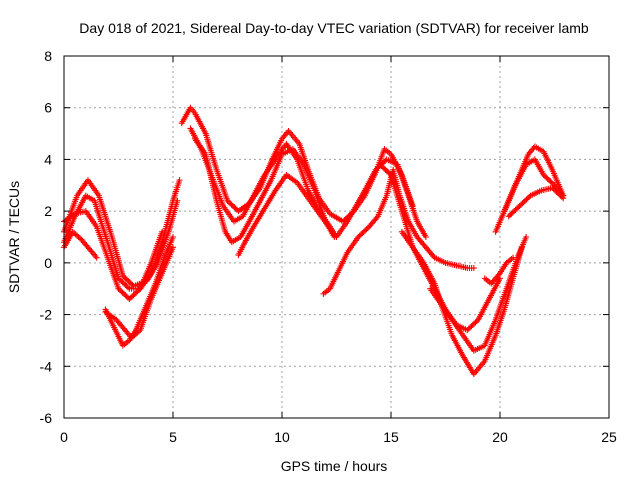 The height and width of the screenshot is (480, 640). Describe the element at coordinates (48, 159) in the screenshot. I see `y-tick-label: 4` at that location.